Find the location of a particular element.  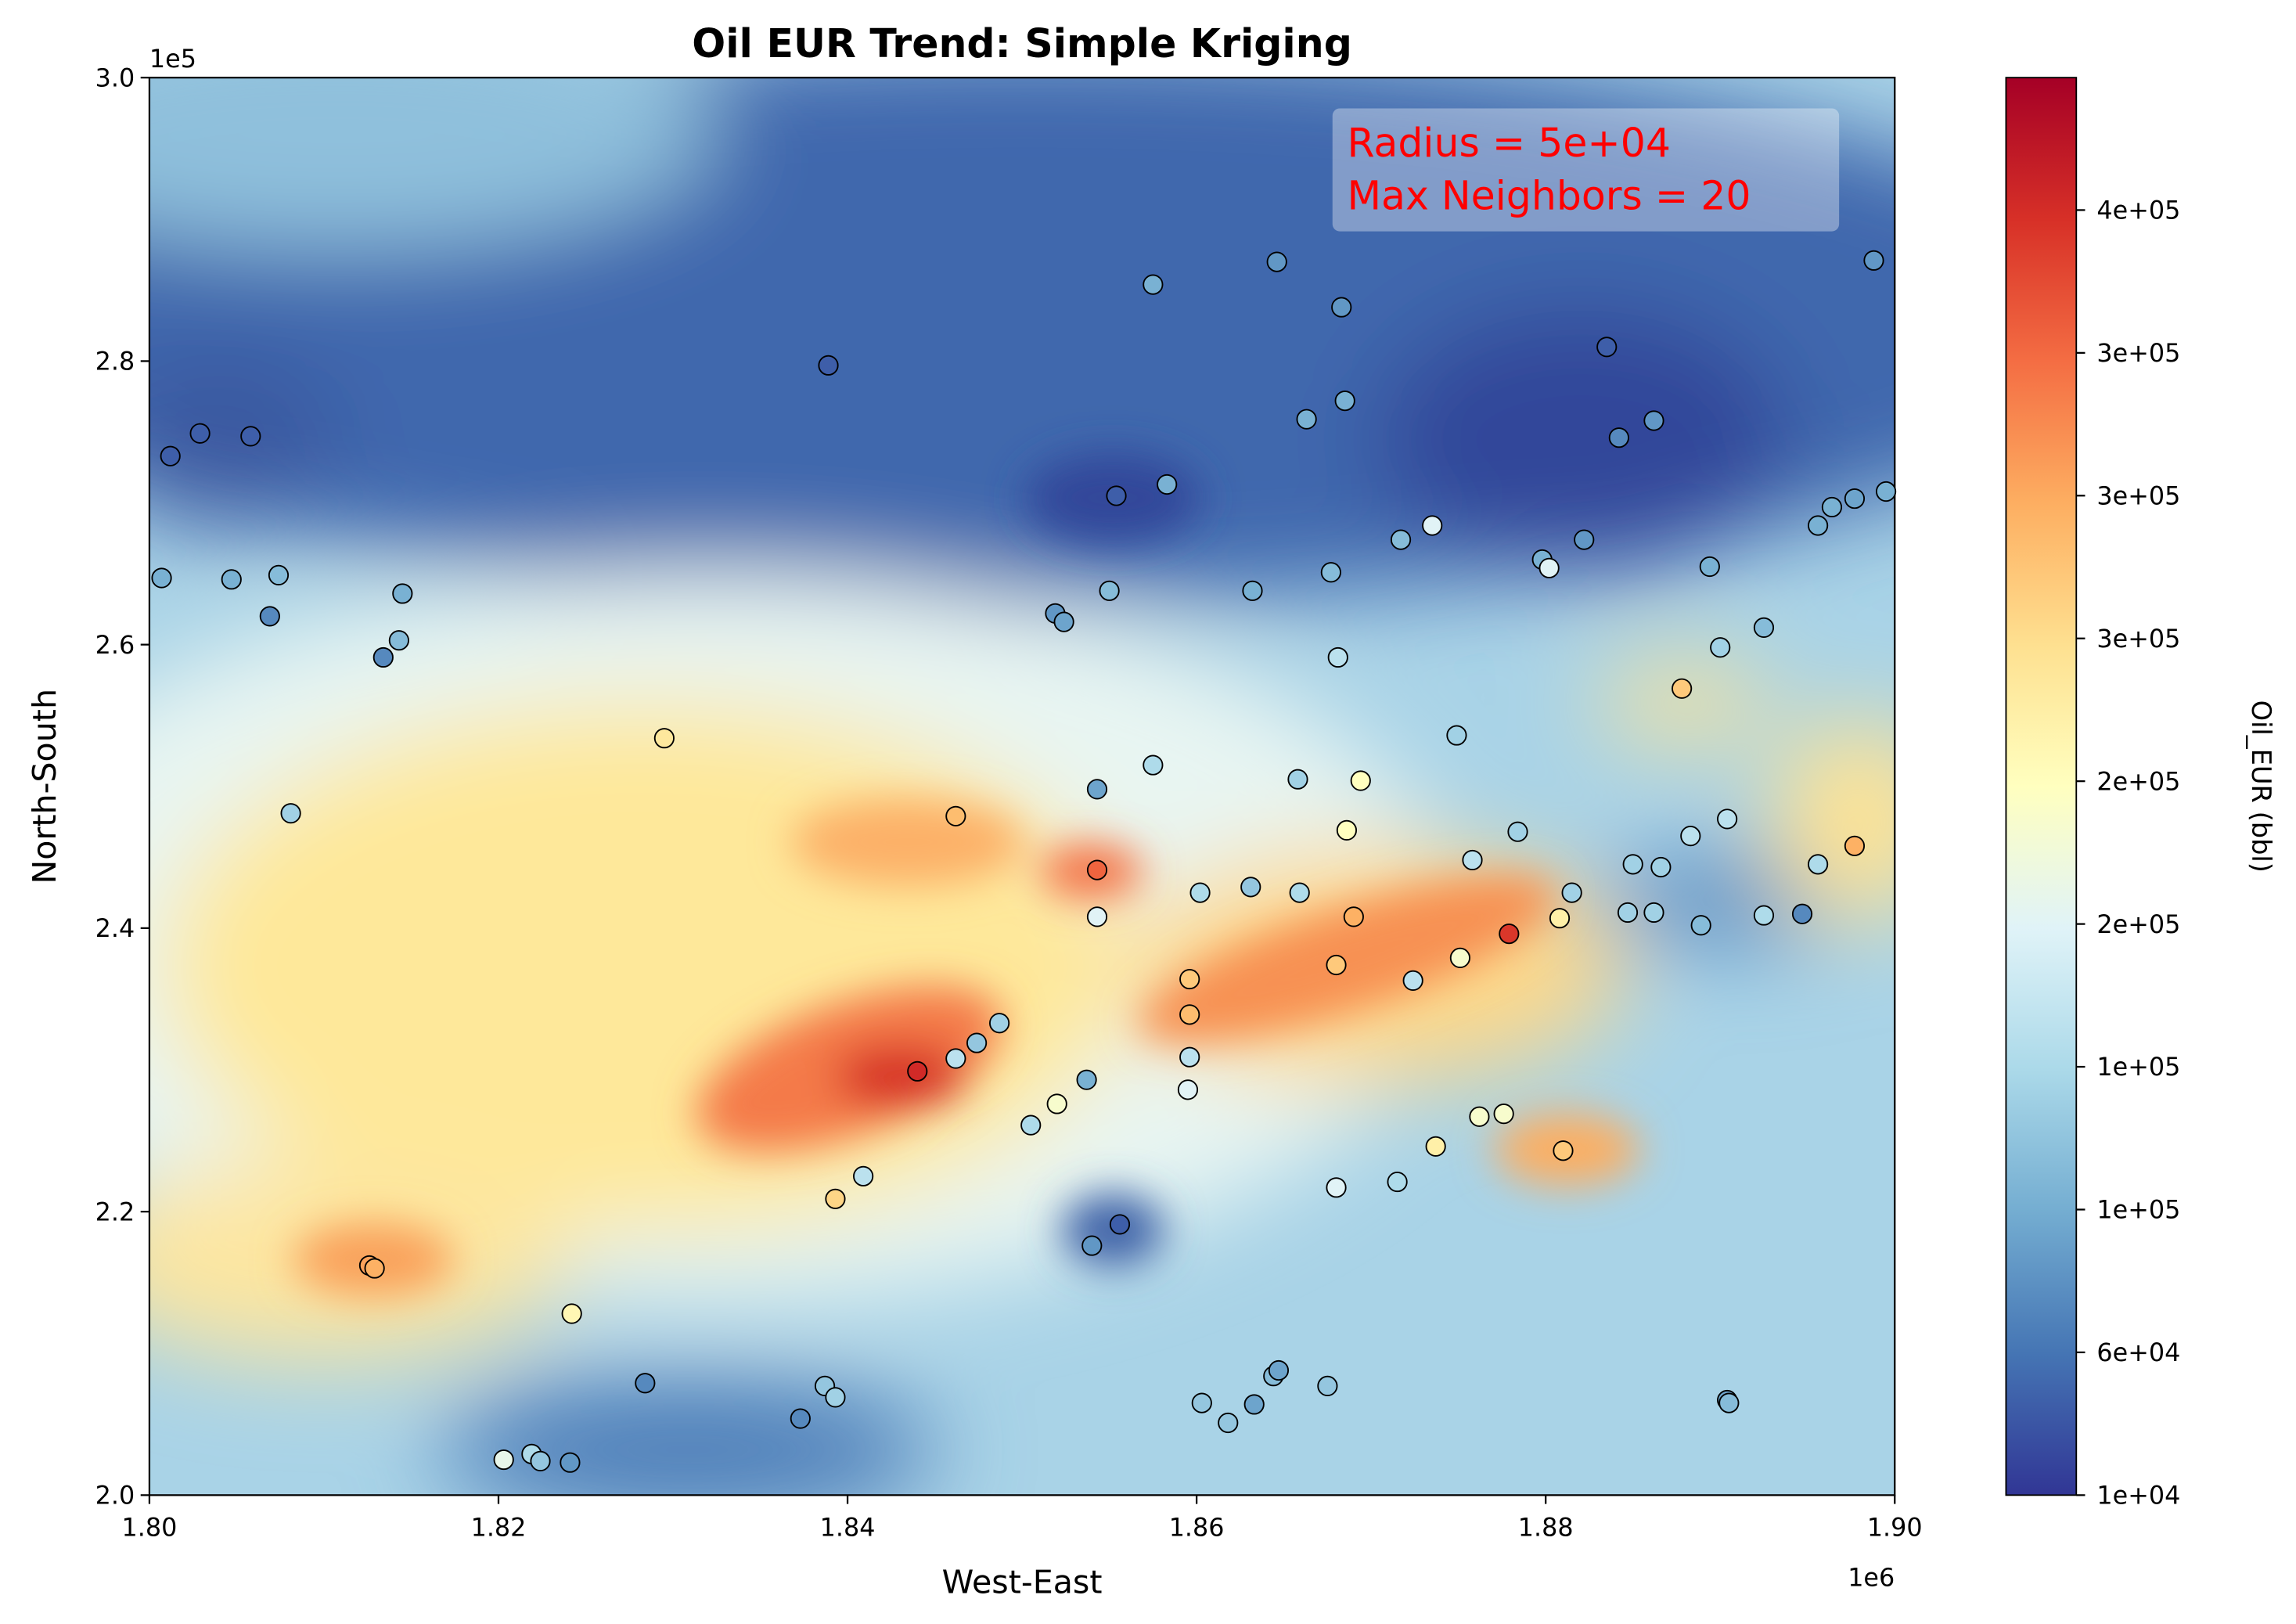

annotation: Max Neighbors = 20 is located at coordinates (1549, 196).